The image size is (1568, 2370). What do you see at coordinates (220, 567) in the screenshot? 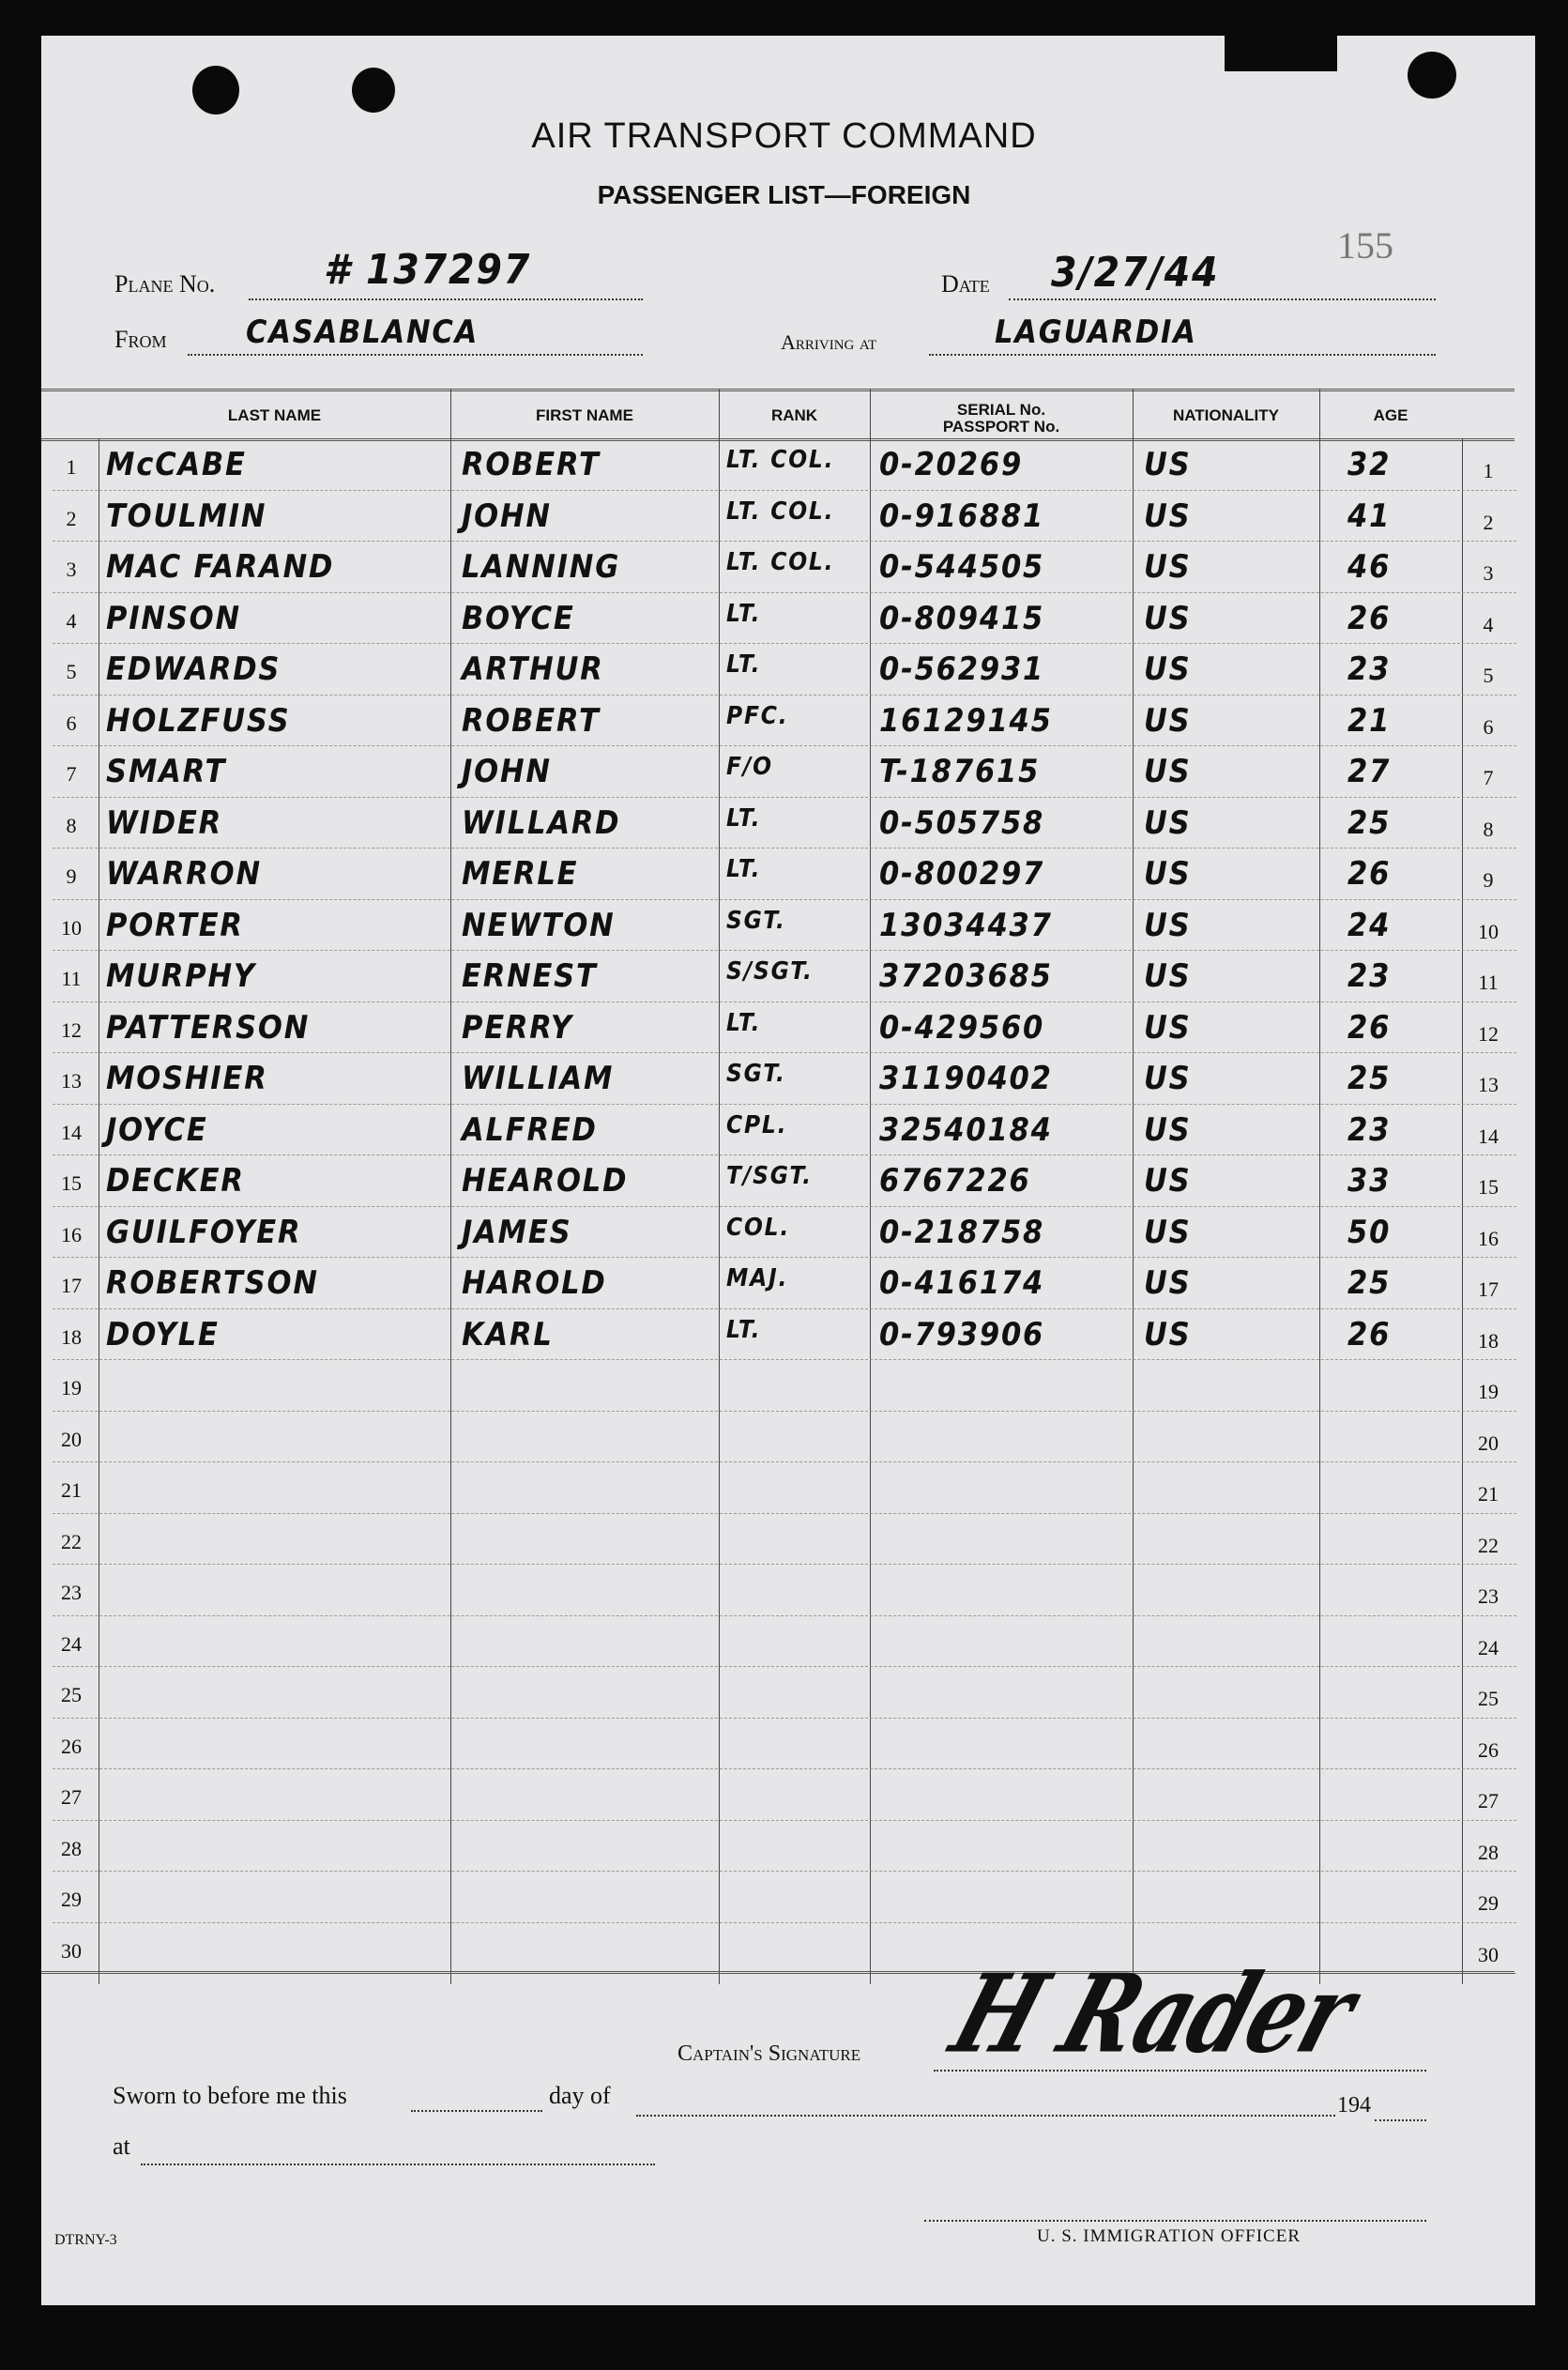
I see `cell-last-name: MAC FARAND` at bounding box center [220, 567].